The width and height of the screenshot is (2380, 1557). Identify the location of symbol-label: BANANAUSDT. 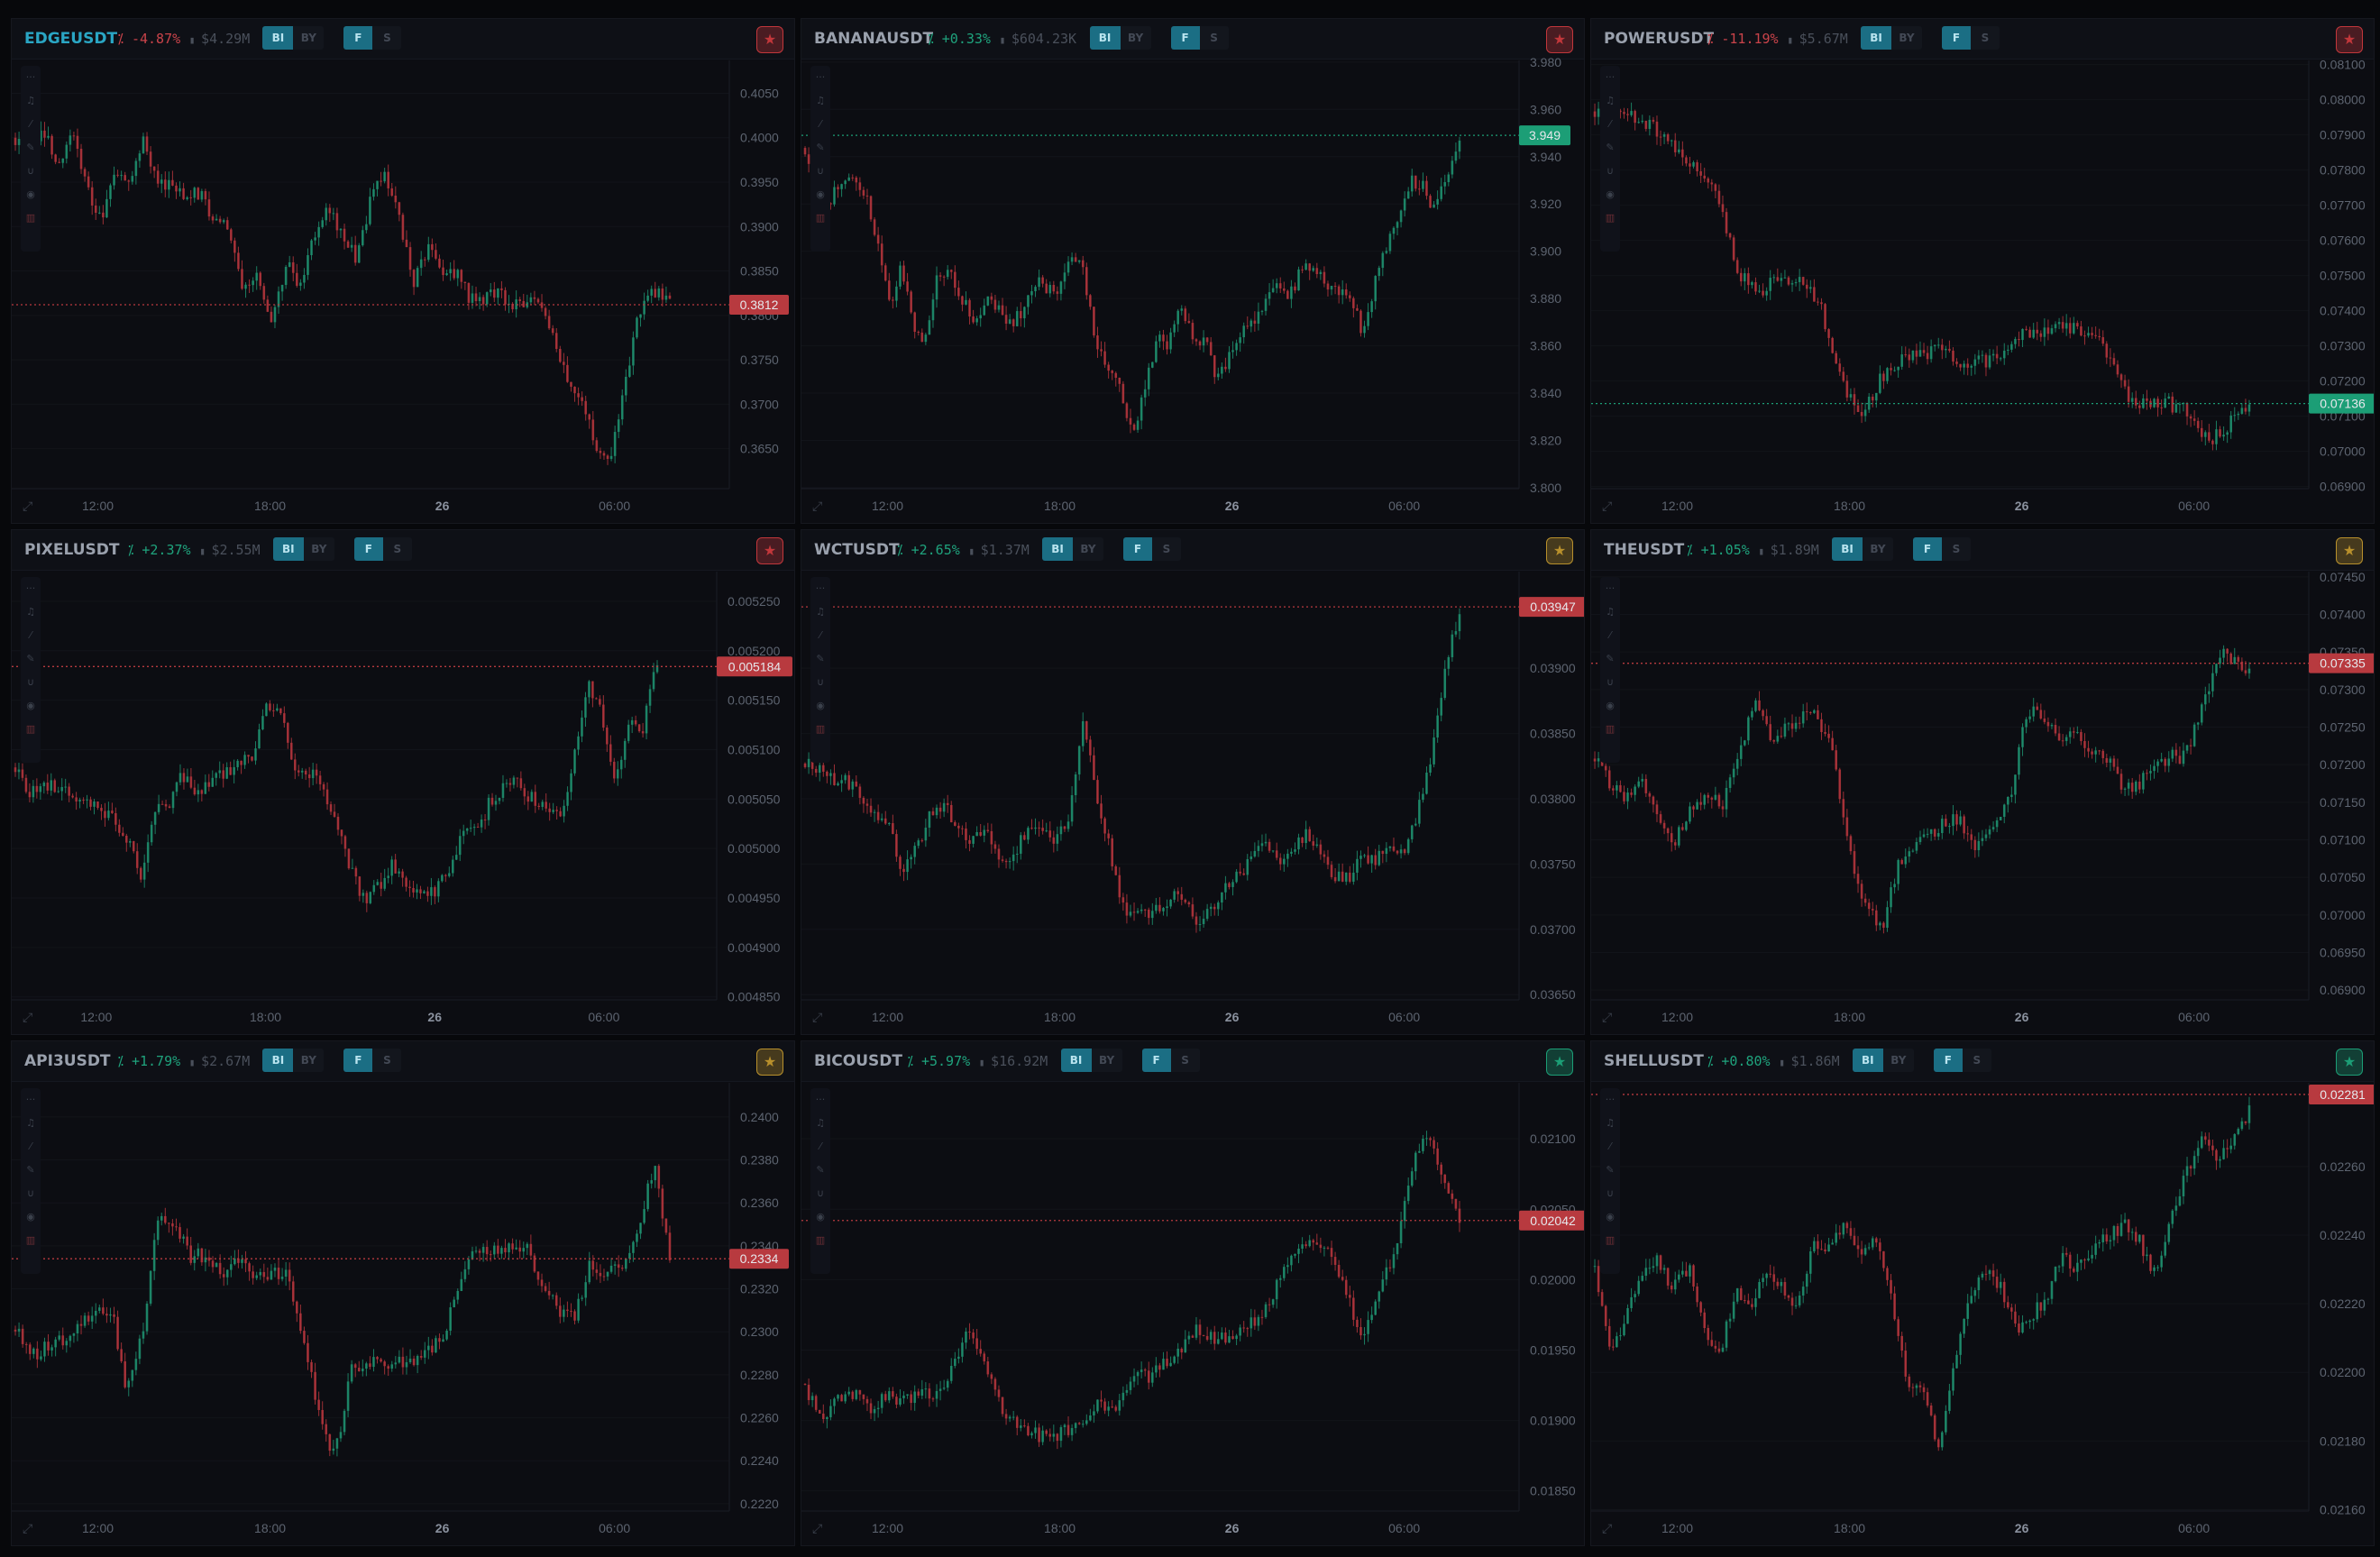
(874, 39).